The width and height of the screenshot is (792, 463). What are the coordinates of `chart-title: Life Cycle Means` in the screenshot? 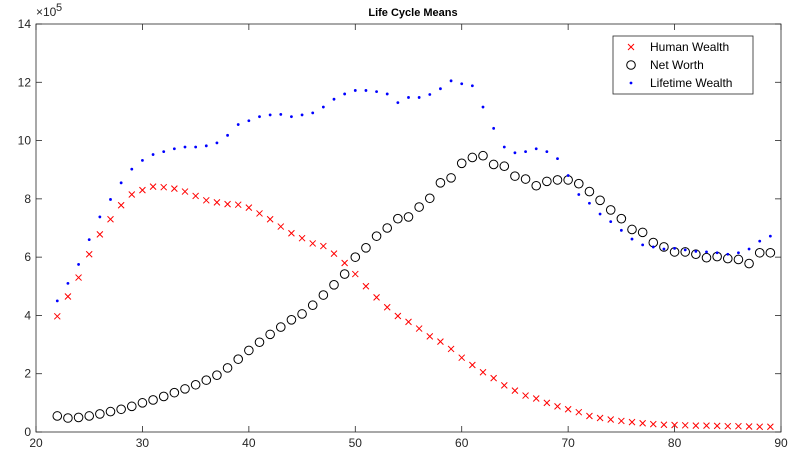 It's located at (412, 13).